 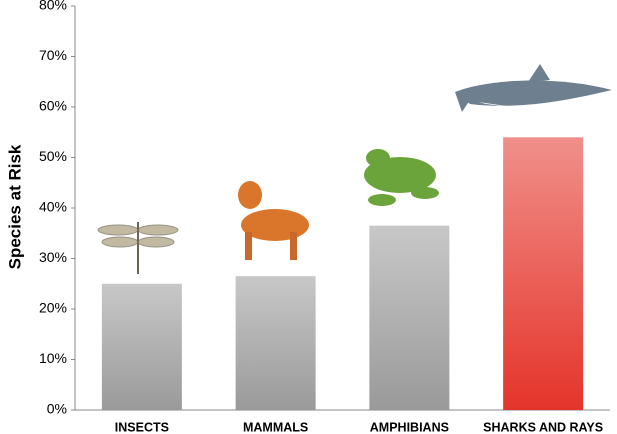 What do you see at coordinates (543, 427) in the screenshot?
I see `x-tick-label: SHARKS AND RAYS` at bounding box center [543, 427].